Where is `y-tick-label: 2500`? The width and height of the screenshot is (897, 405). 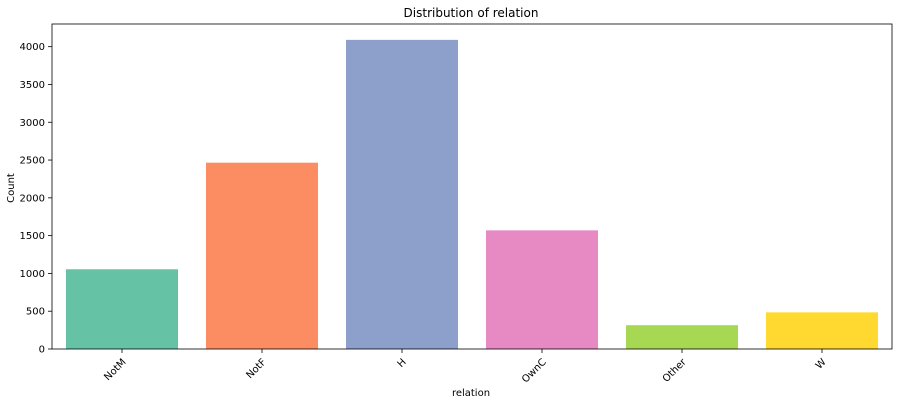 y-tick-label: 2500 is located at coordinates (32, 161).